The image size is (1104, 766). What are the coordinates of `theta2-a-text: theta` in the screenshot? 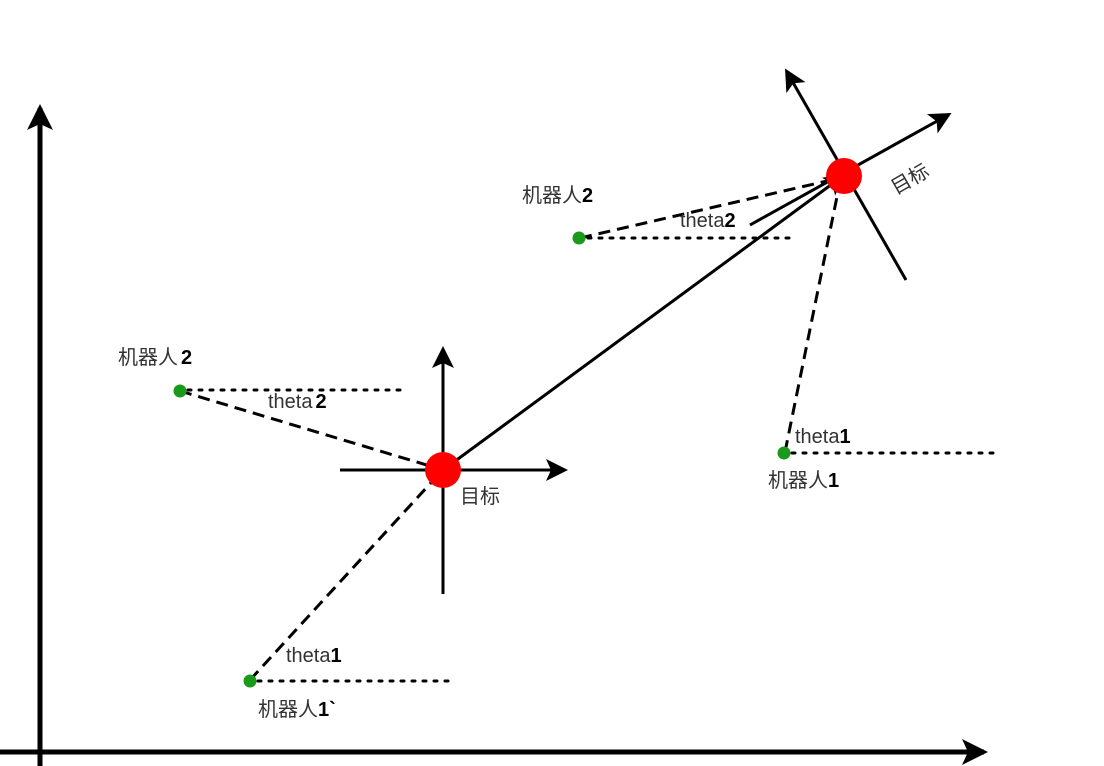 It's located at (290, 402).